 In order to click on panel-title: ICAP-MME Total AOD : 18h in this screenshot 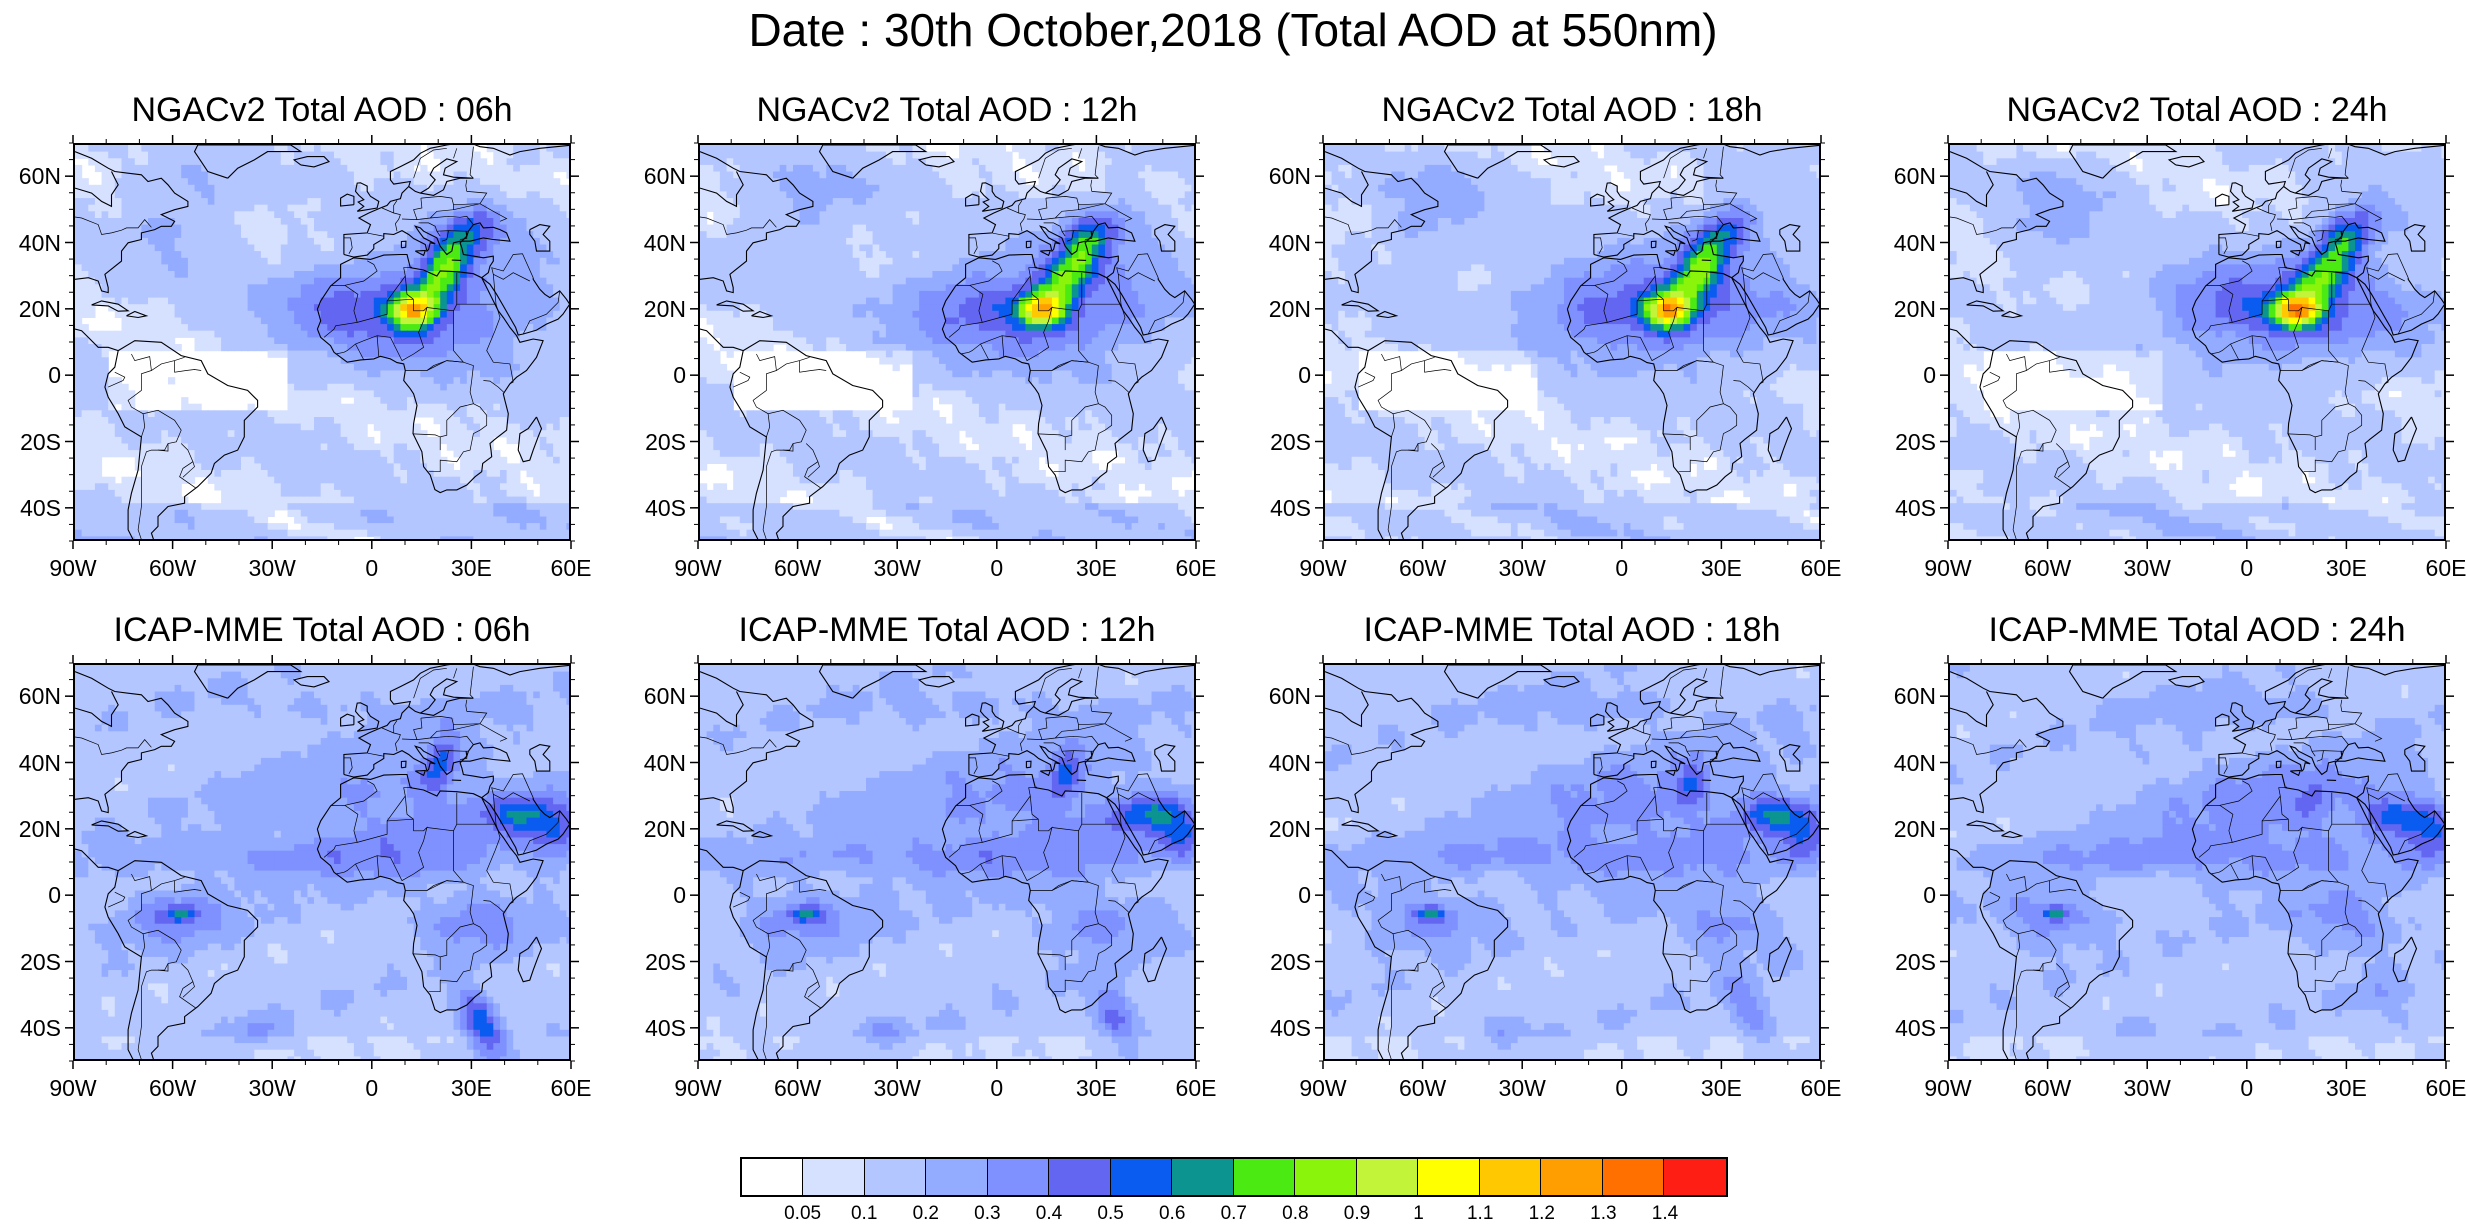, I will do `click(1572, 630)`.